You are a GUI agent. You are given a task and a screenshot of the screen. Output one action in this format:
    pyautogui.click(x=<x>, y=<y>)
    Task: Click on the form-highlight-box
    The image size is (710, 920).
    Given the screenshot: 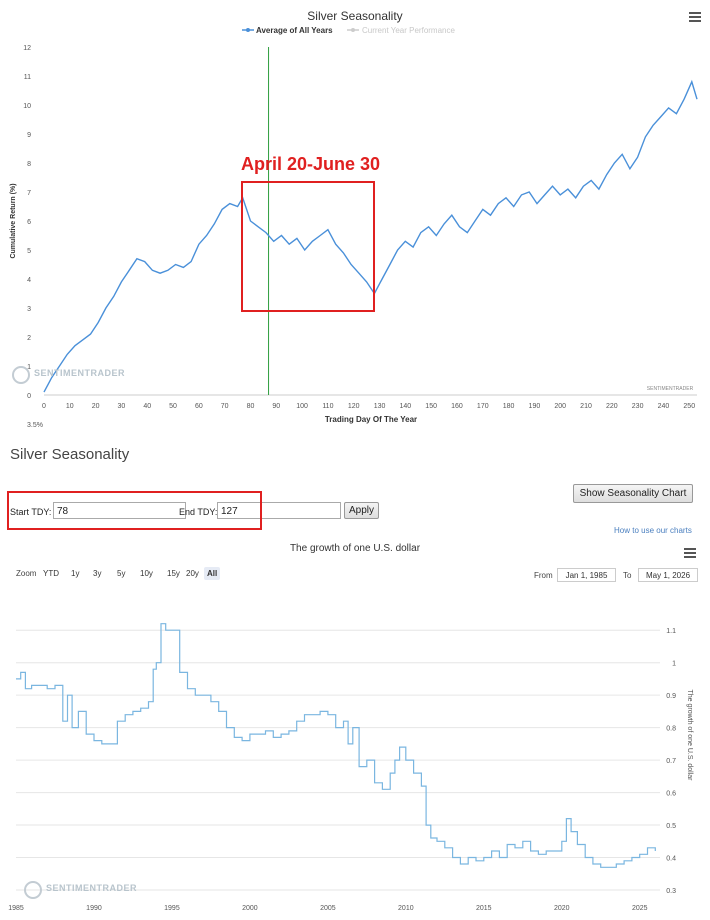 What is the action you would take?
    pyautogui.click(x=134, y=510)
    